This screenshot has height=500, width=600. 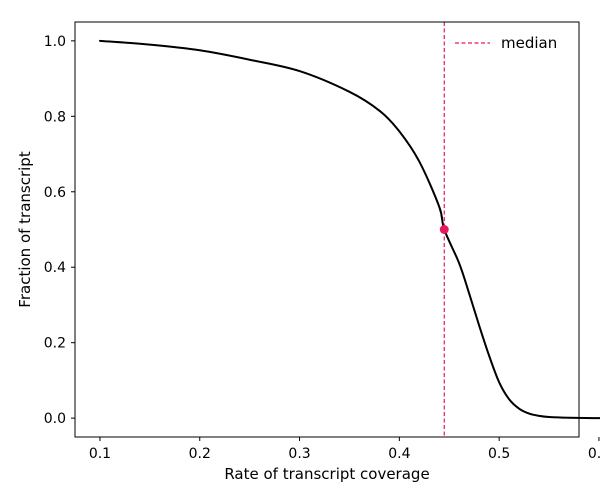 What do you see at coordinates (529, 43) in the screenshot?
I see `legend-label-median: median` at bounding box center [529, 43].